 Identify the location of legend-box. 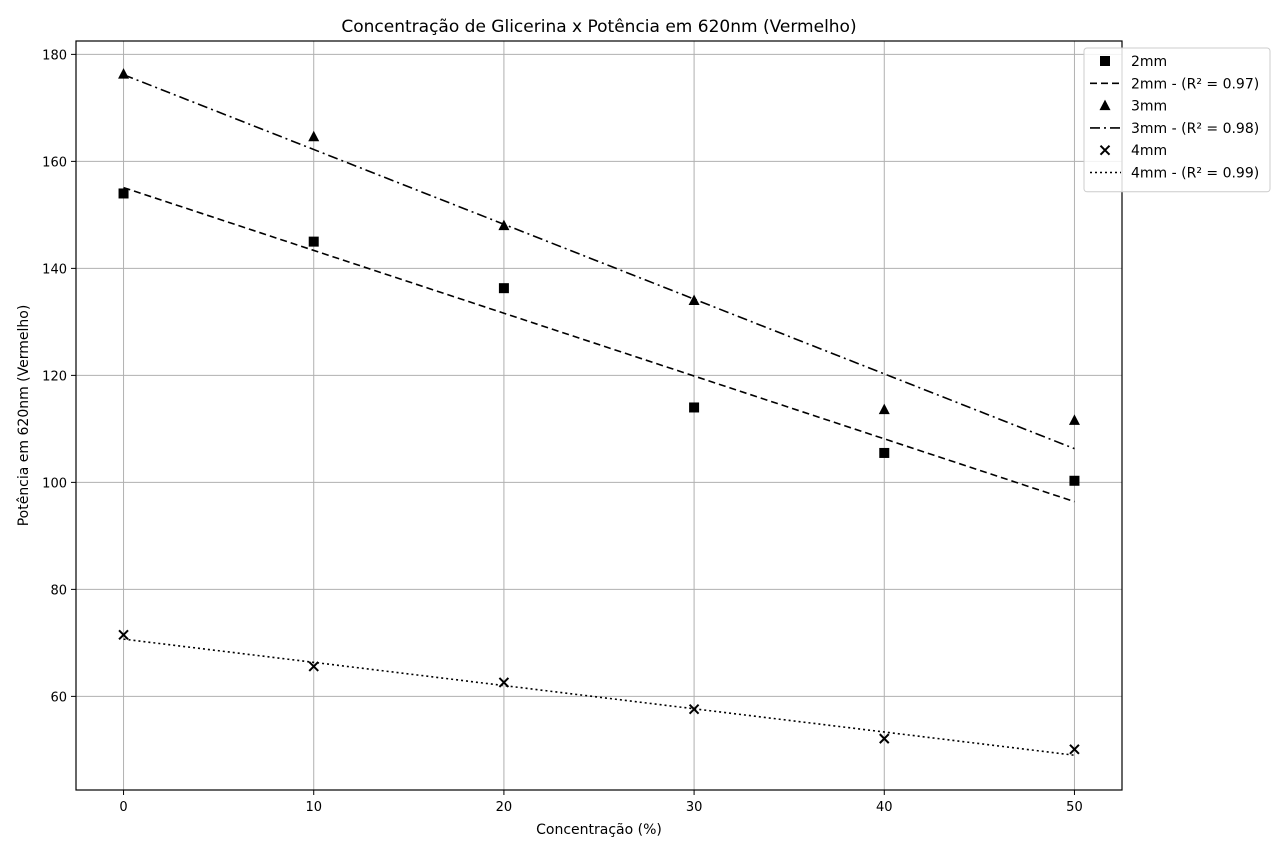
(1177, 120).